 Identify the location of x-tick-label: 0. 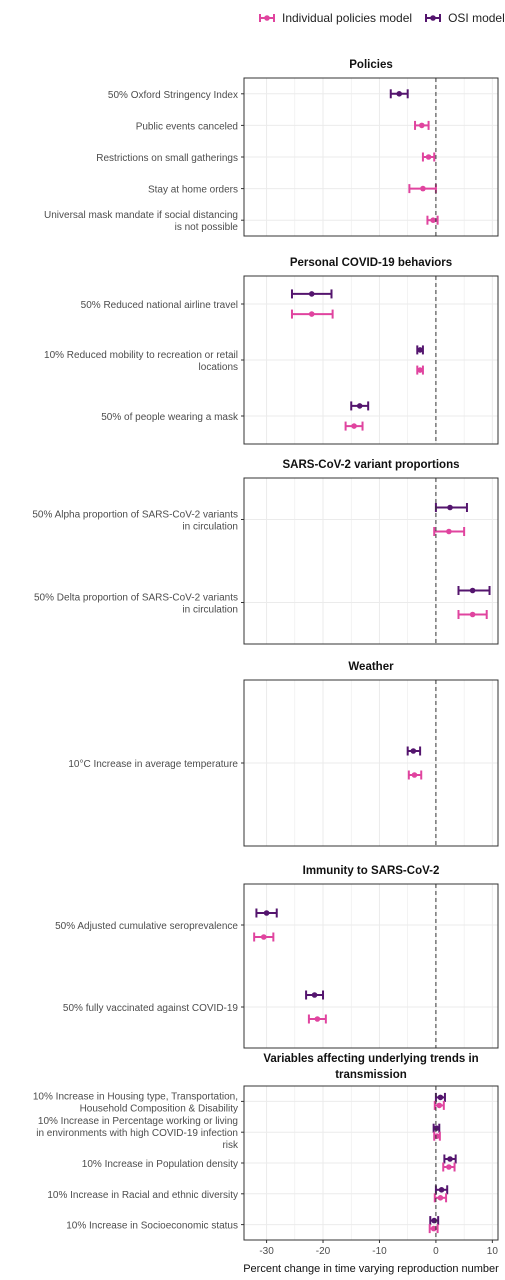
(436, 1251).